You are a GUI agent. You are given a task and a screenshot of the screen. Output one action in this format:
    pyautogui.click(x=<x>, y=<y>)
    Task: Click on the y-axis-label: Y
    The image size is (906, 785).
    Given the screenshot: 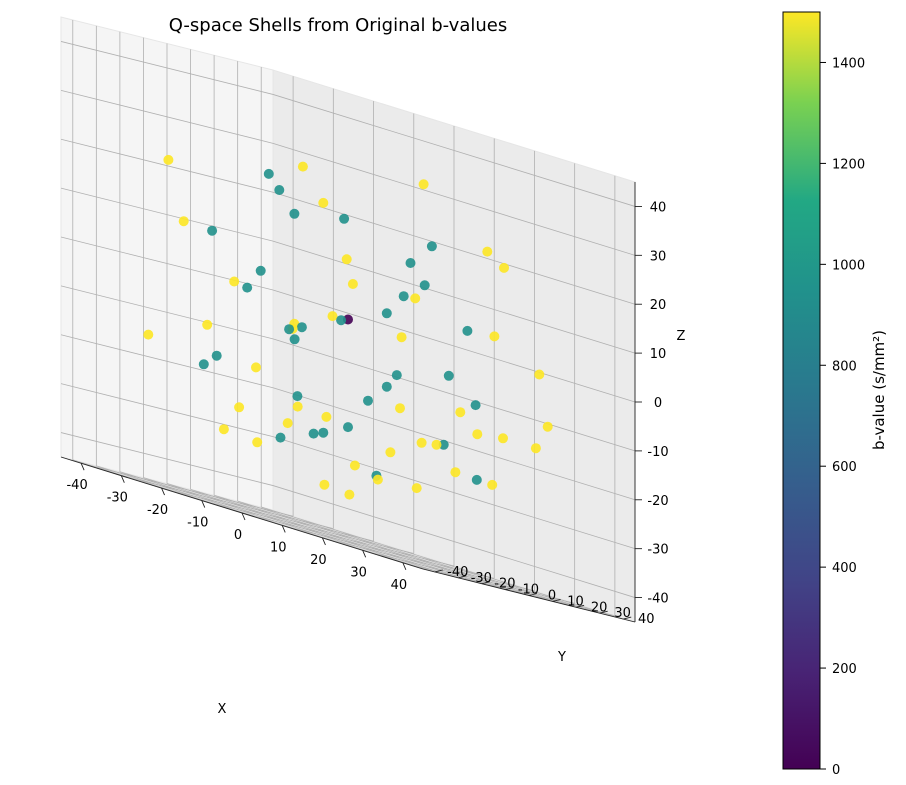 What is the action you would take?
    pyautogui.click(x=561, y=657)
    